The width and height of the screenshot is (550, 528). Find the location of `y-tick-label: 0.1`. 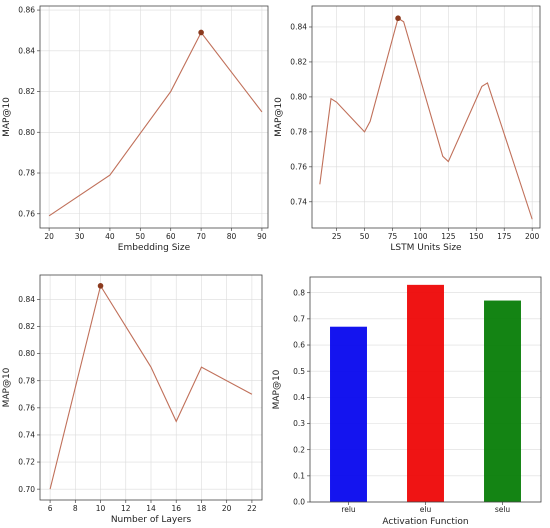

y-tick-label: 0.1 is located at coordinates (299, 475).